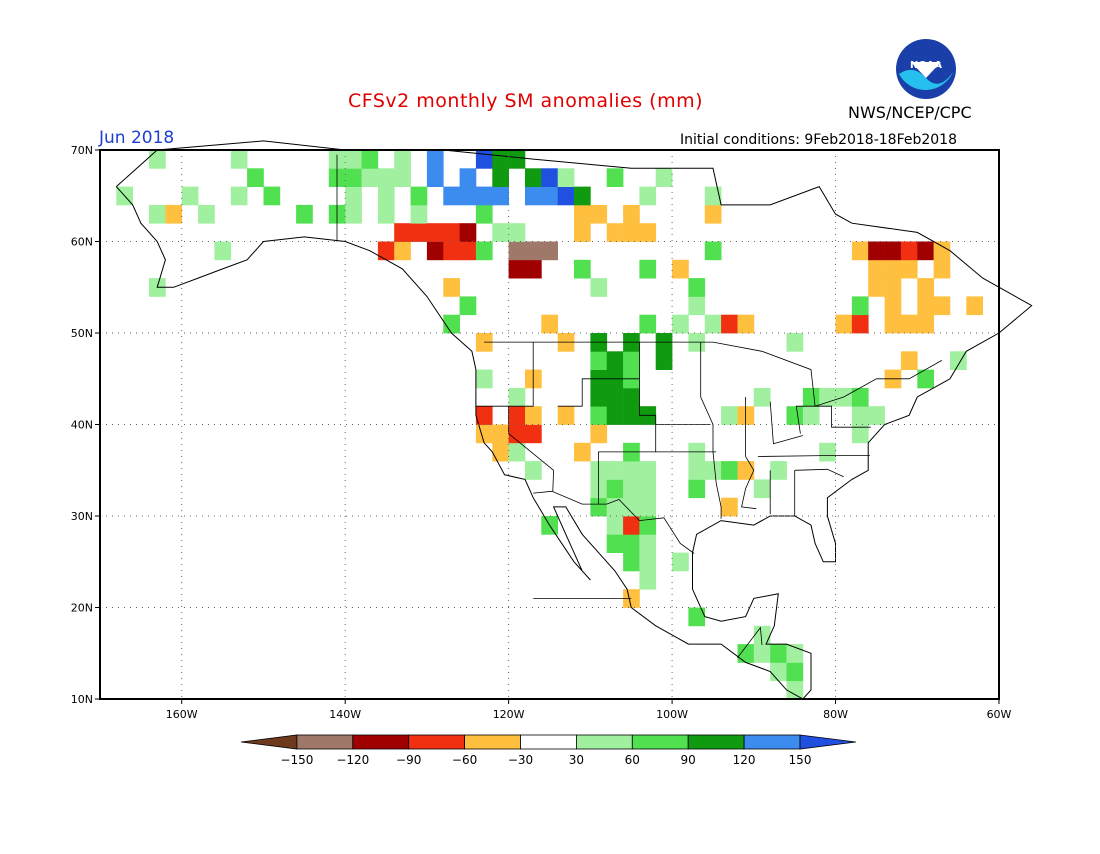 The image size is (1100, 854). I want to click on noaa-logo-icon: NOAA, so click(926, 69).